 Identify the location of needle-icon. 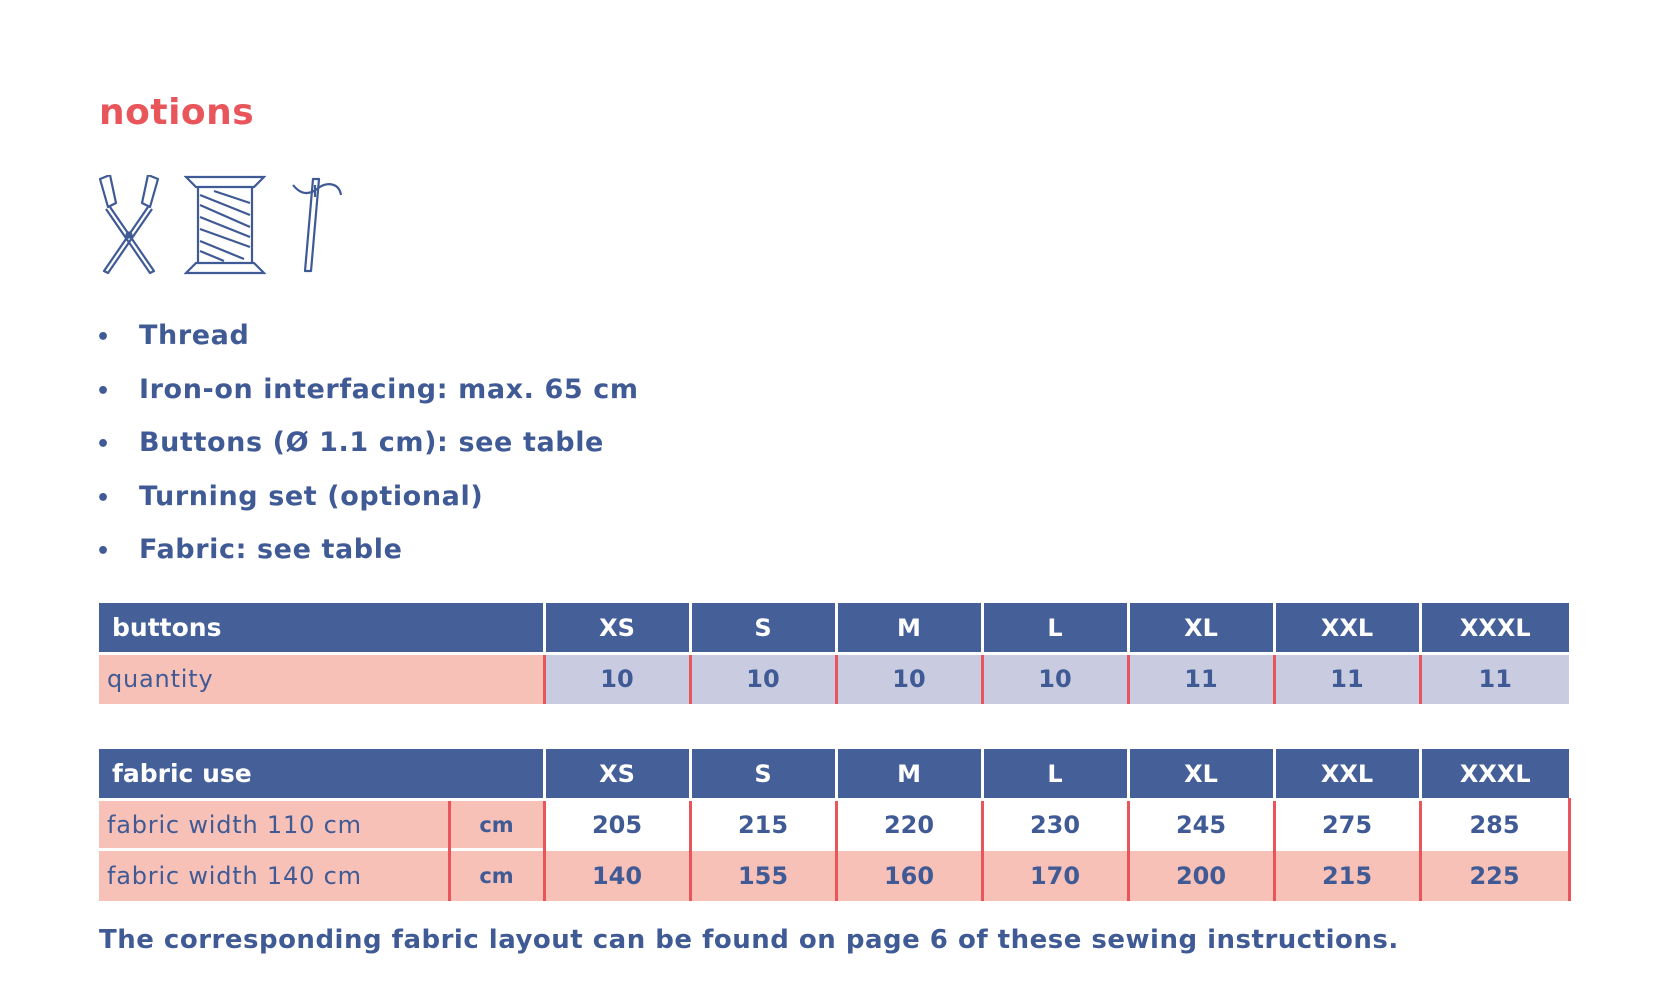
(317, 225).